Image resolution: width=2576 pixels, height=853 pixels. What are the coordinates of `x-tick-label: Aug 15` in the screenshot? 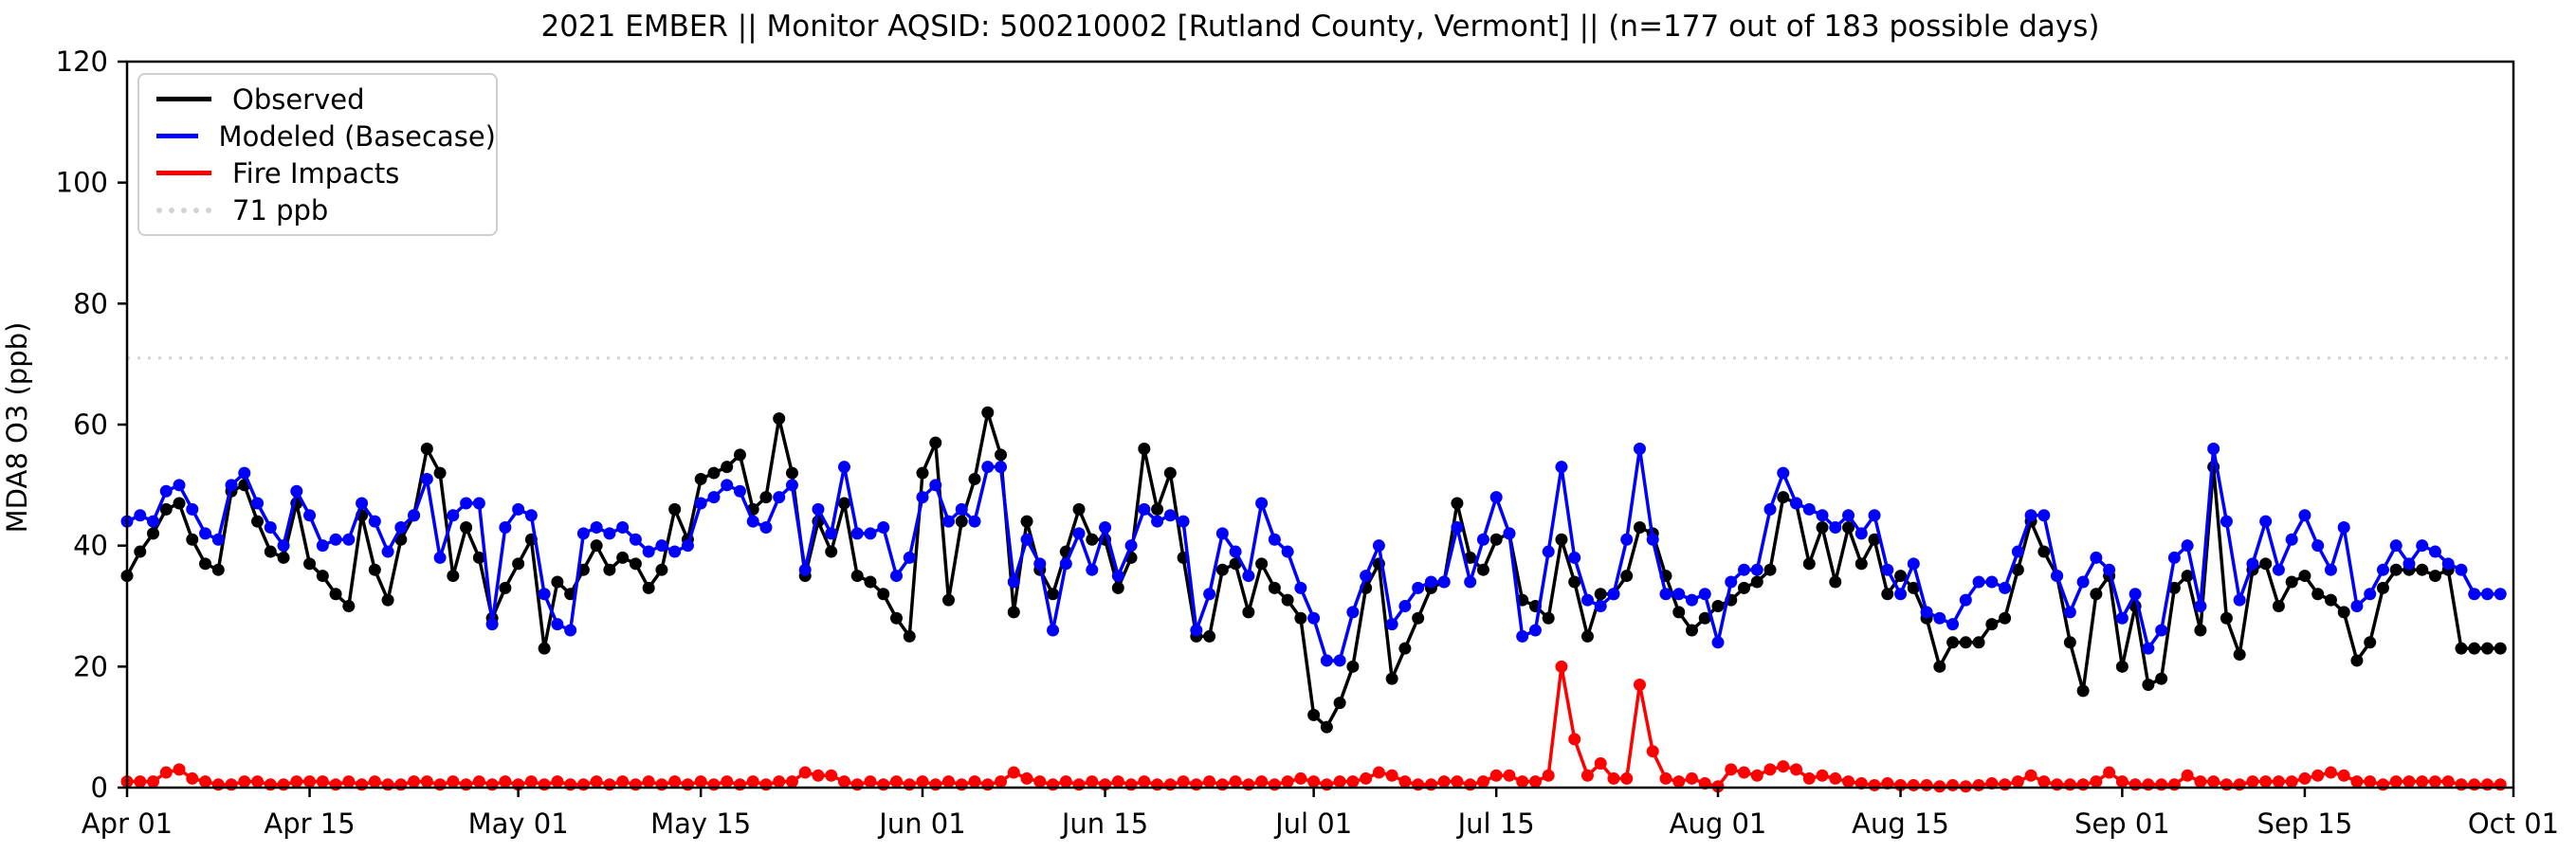 It's located at (1900, 824).